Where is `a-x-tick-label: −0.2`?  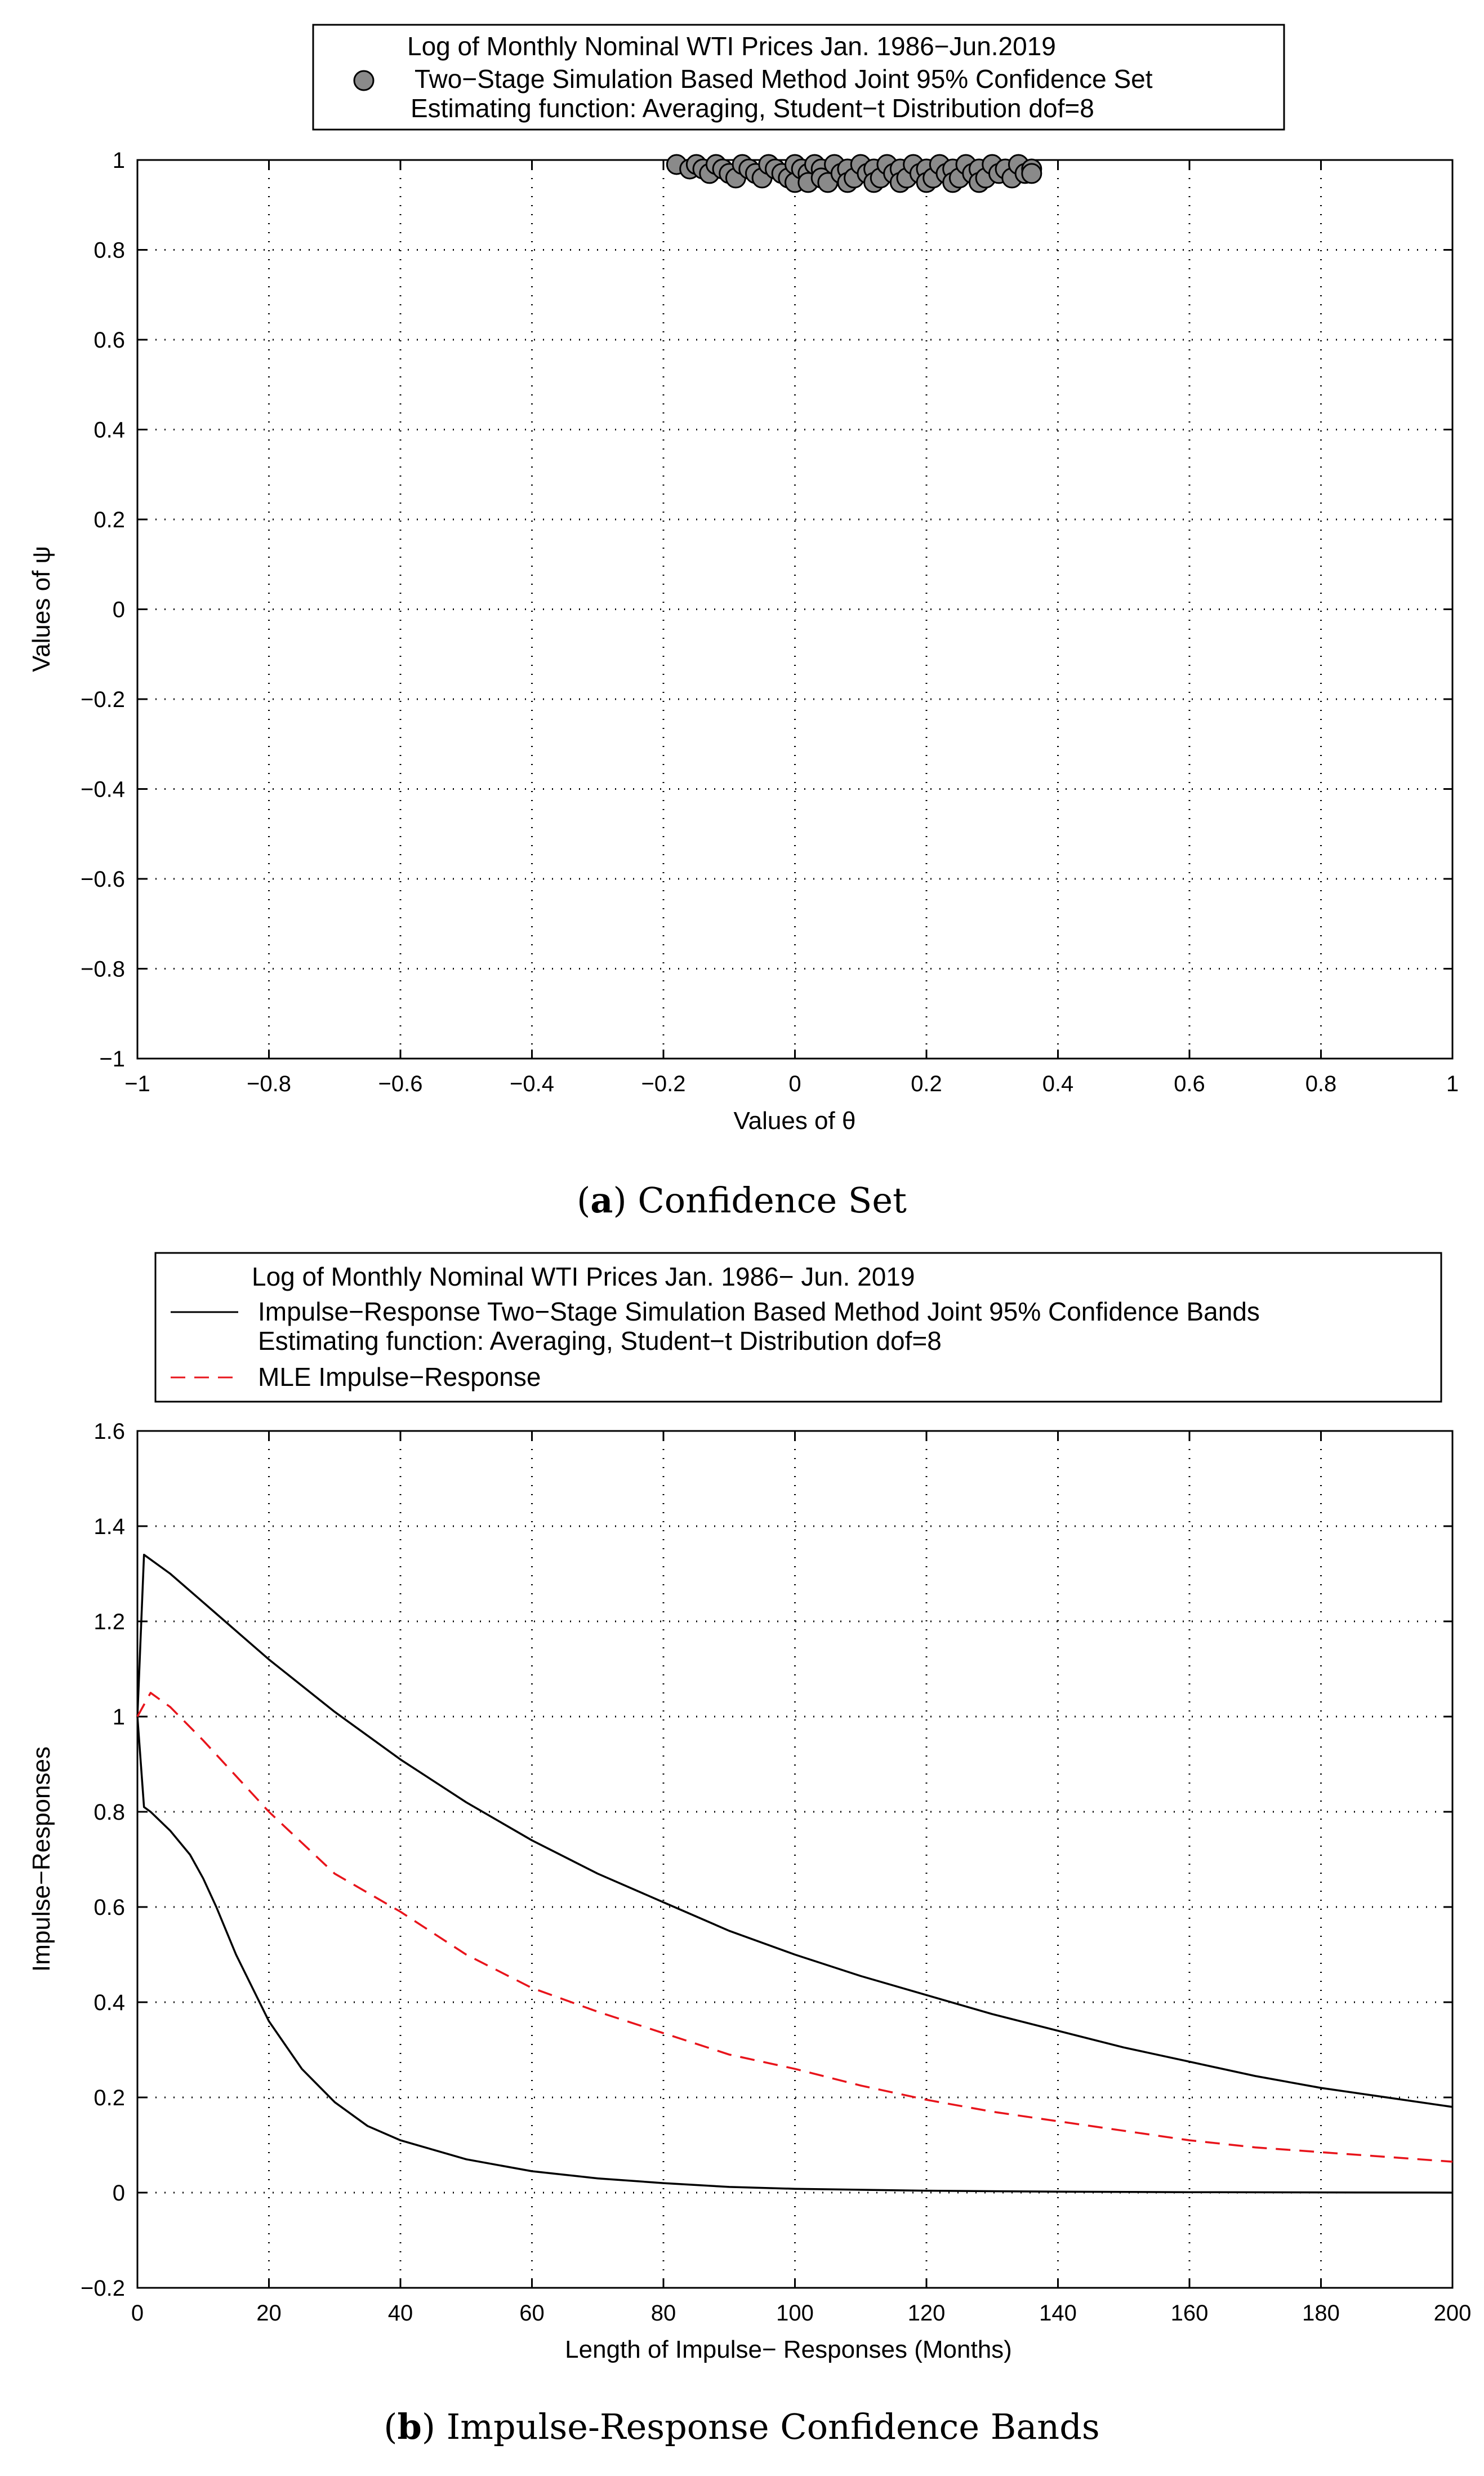
a-x-tick-label: −0.2 is located at coordinates (664, 1084).